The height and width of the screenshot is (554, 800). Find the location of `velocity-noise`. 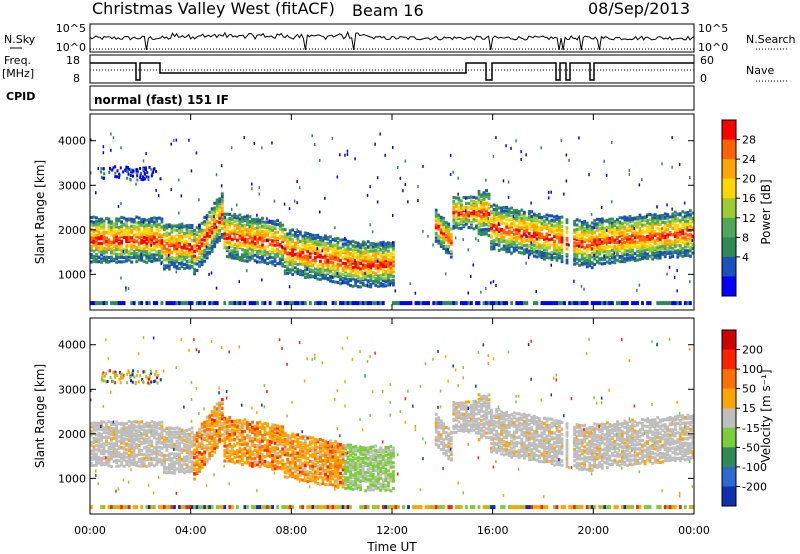

velocity-noise is located at coordinates (103, 406).